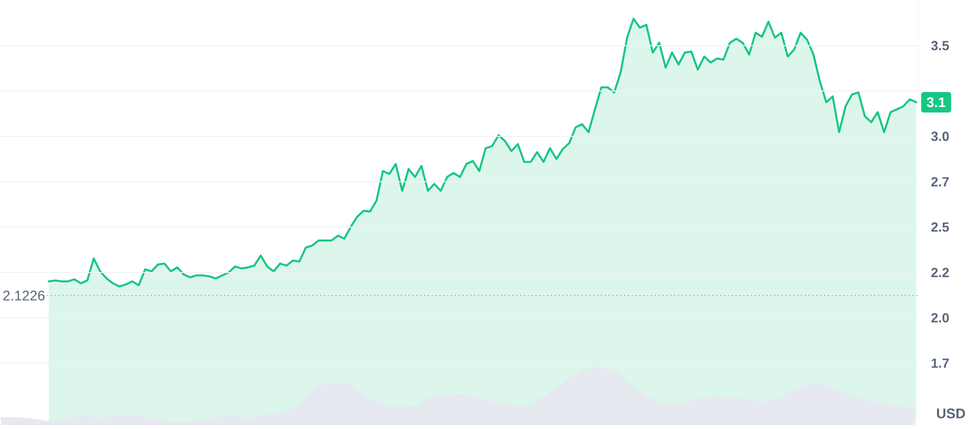  Describe the element at coordinates (936, 102) in the screenshot. I see `text: 3.1` at that location.